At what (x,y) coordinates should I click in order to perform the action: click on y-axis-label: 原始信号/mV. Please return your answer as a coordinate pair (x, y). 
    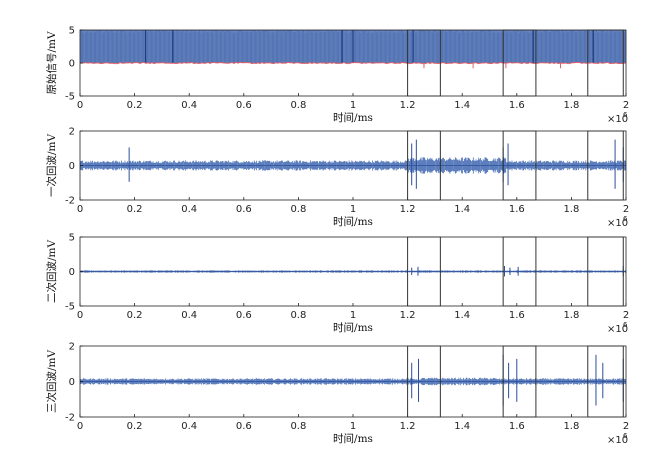
    Looking at the image, I should click on (51, 62).